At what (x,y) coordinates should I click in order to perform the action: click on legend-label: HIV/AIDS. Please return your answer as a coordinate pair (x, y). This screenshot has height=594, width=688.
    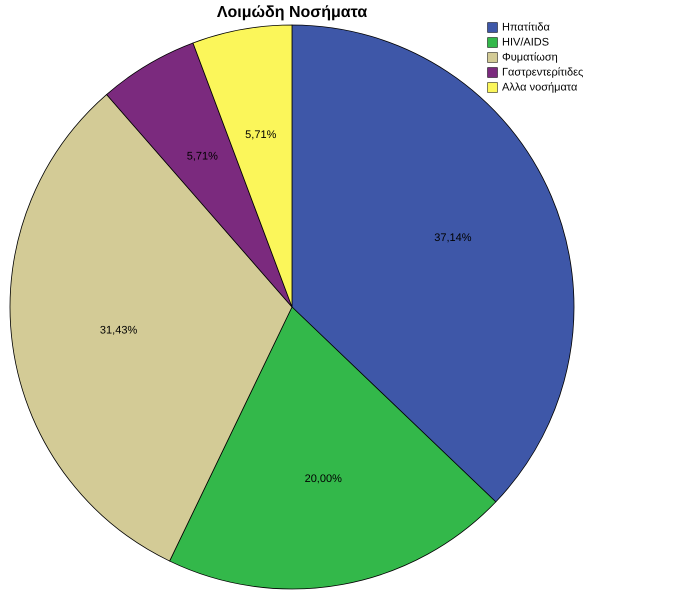
    Looking at the image, I should click on (526, 42).